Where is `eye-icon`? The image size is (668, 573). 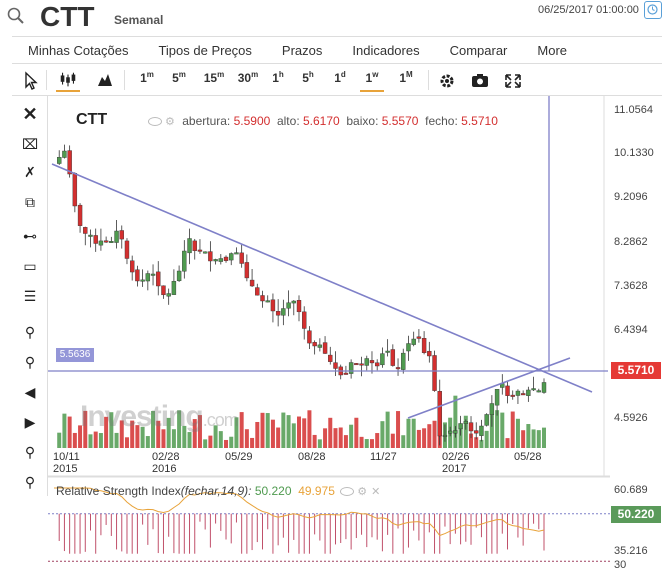
eye-icon is located at coordinates (155, 122).